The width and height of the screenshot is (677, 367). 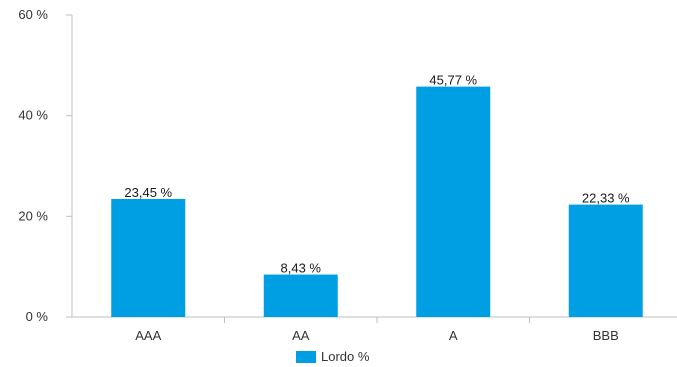 I want to click on bar-a, so click(x=453, y=202).